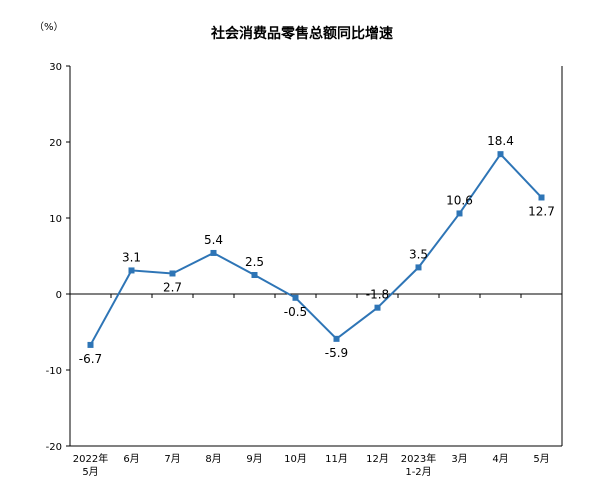 The image size is (604, 500). I want to click on data-label: -1.8, so click(377, 295).